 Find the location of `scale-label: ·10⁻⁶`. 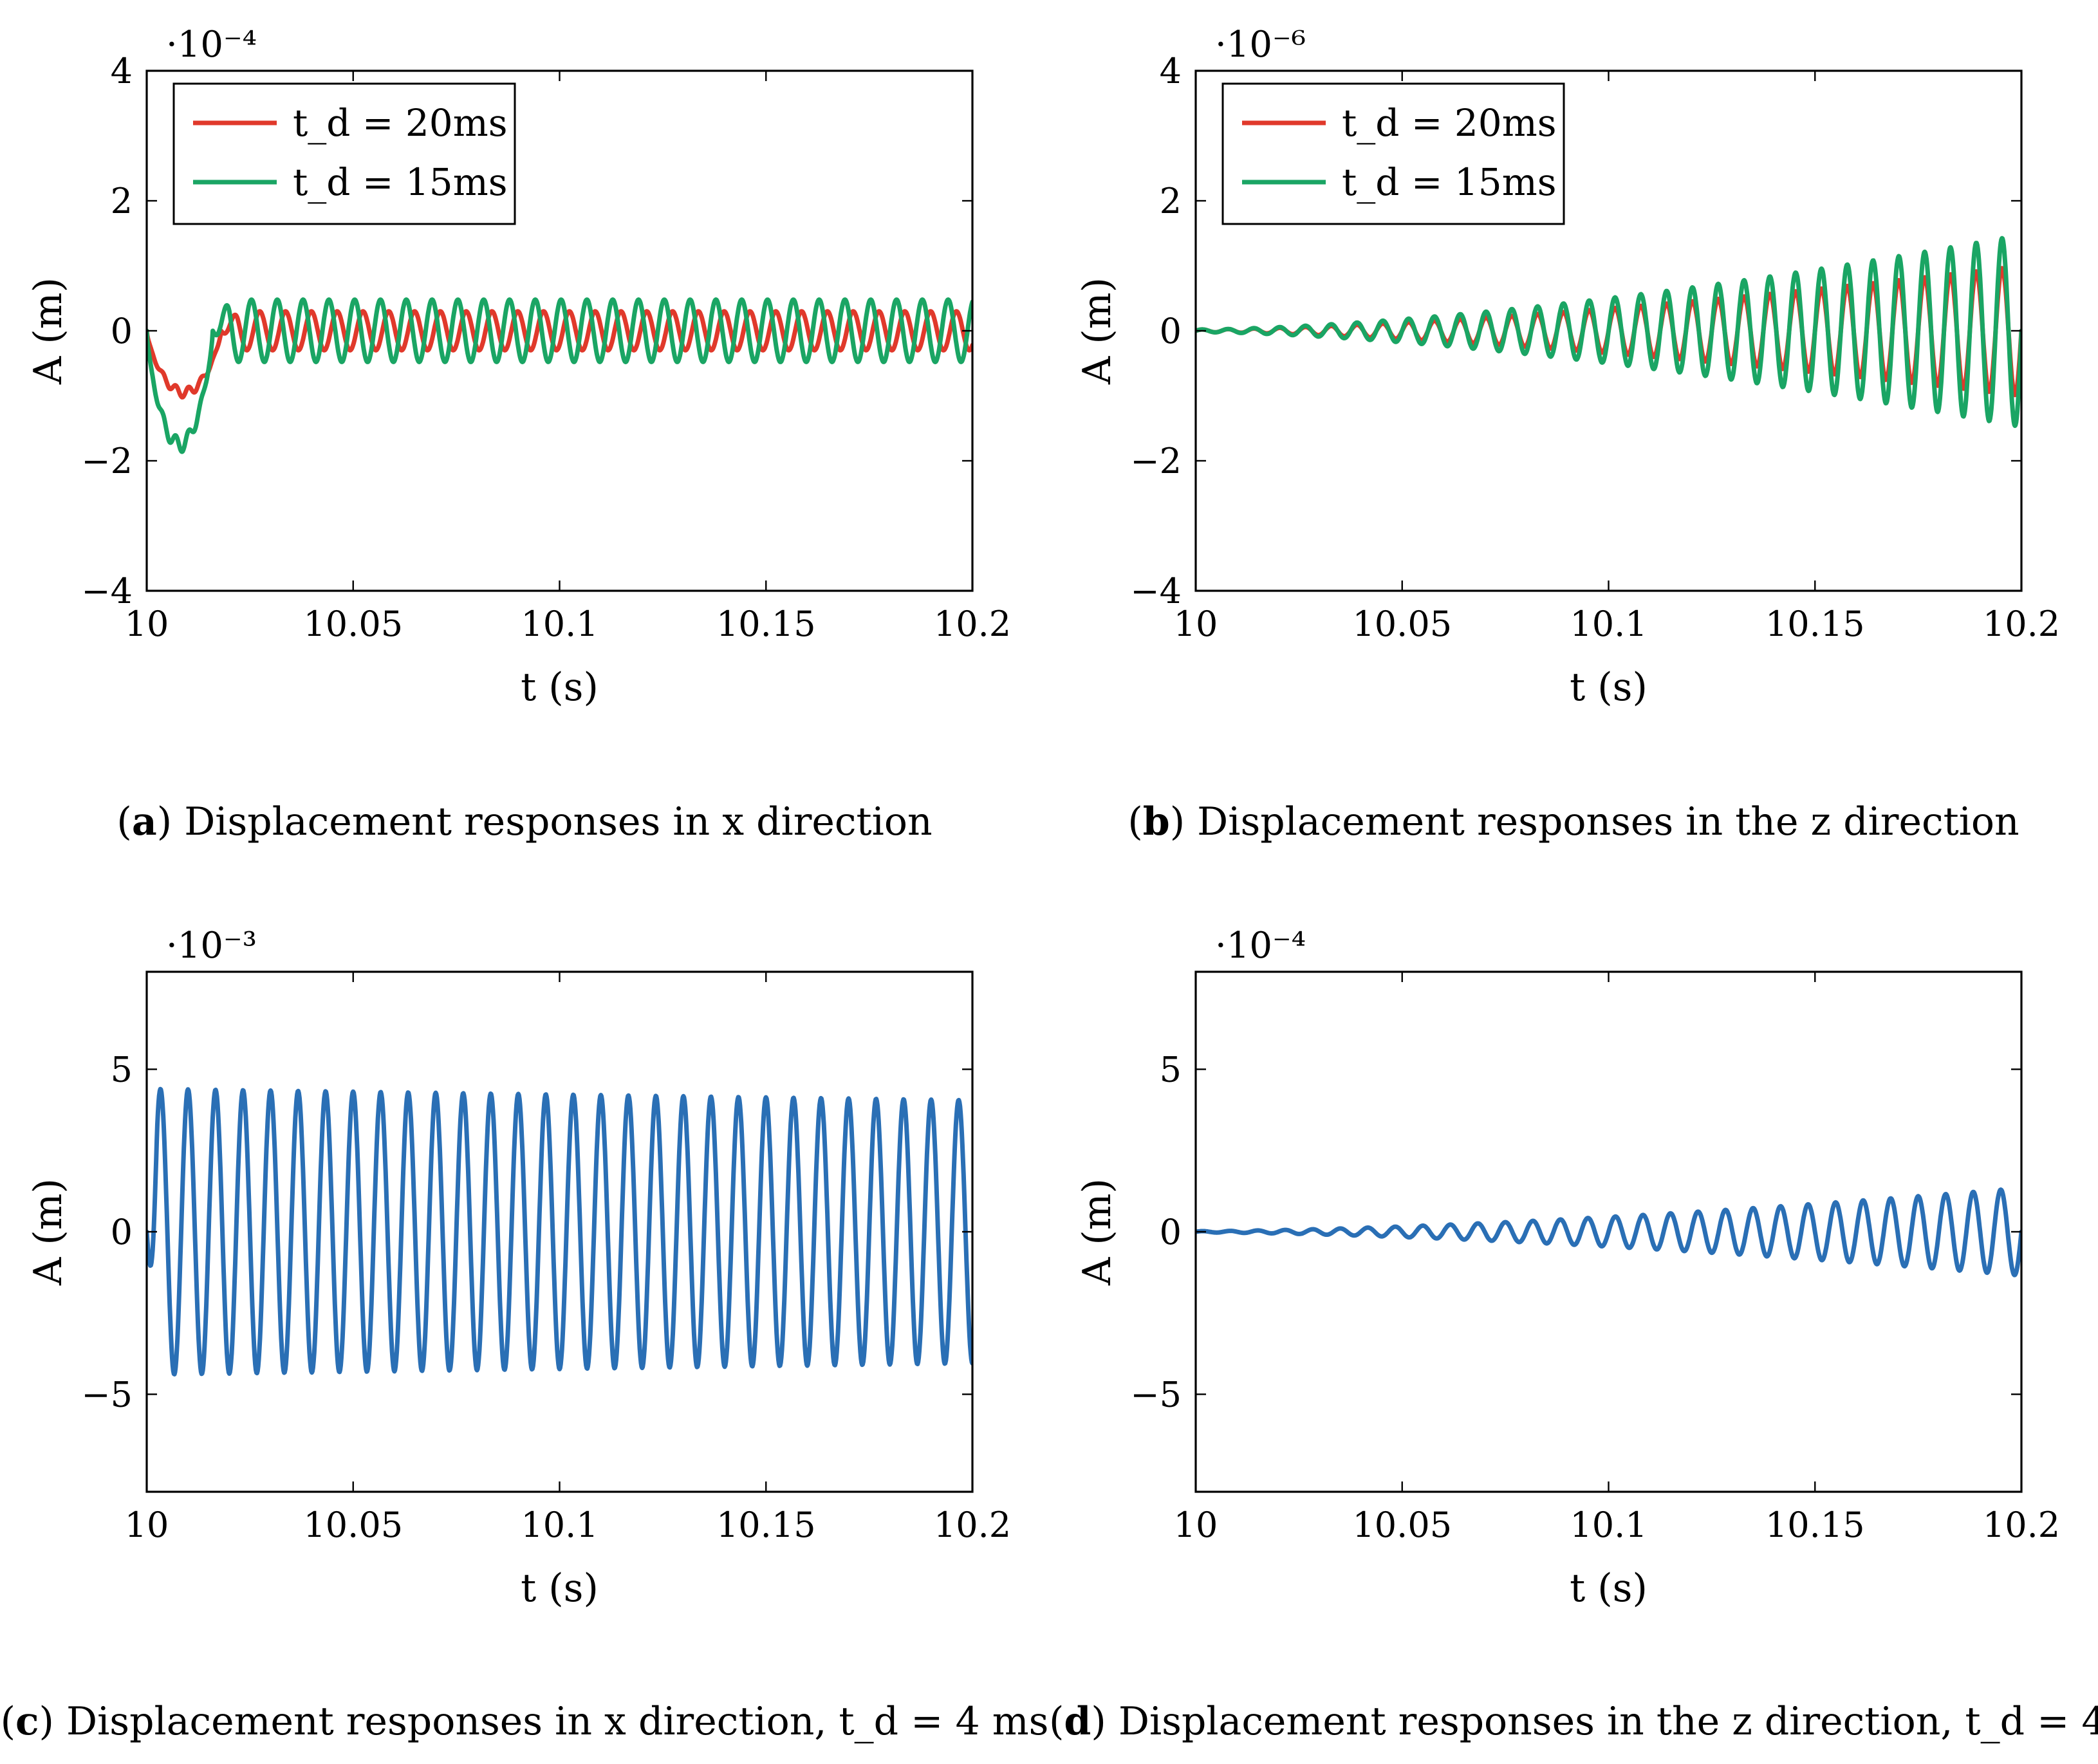

scale-label: ·10⁻⁶ is located at coordinates (1260, 45).